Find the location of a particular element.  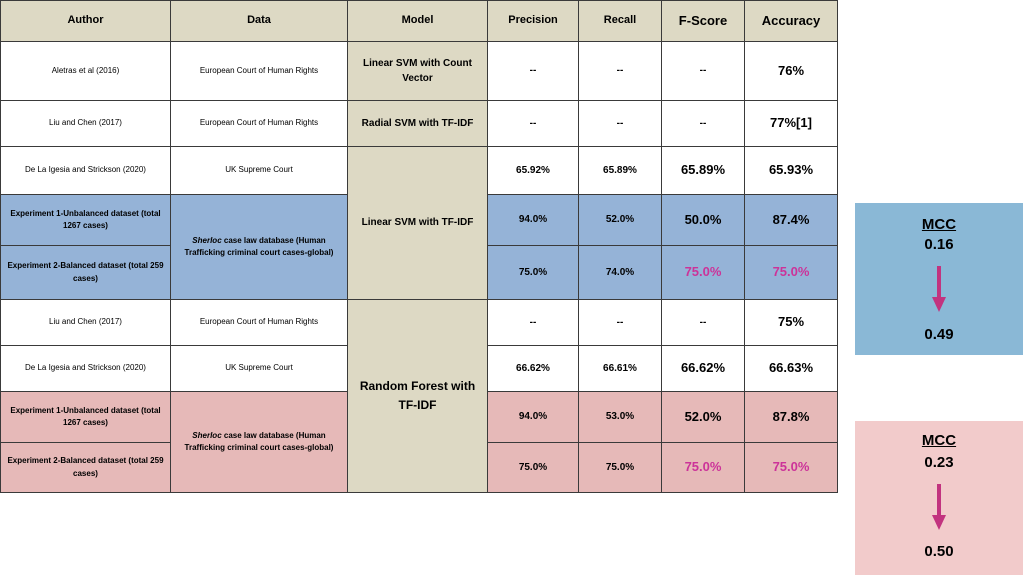

accuracy-cell: 65.93% is located at coordinates (791, 170).